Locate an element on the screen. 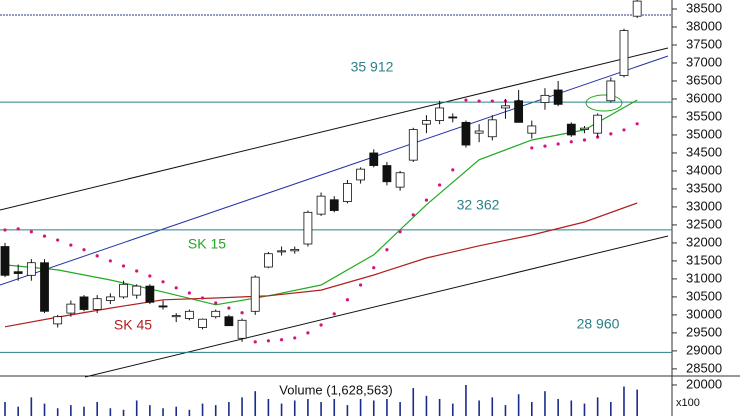 This screenshot has width=740, height=416. volume-label-bg is located at coordinates (336, 391).